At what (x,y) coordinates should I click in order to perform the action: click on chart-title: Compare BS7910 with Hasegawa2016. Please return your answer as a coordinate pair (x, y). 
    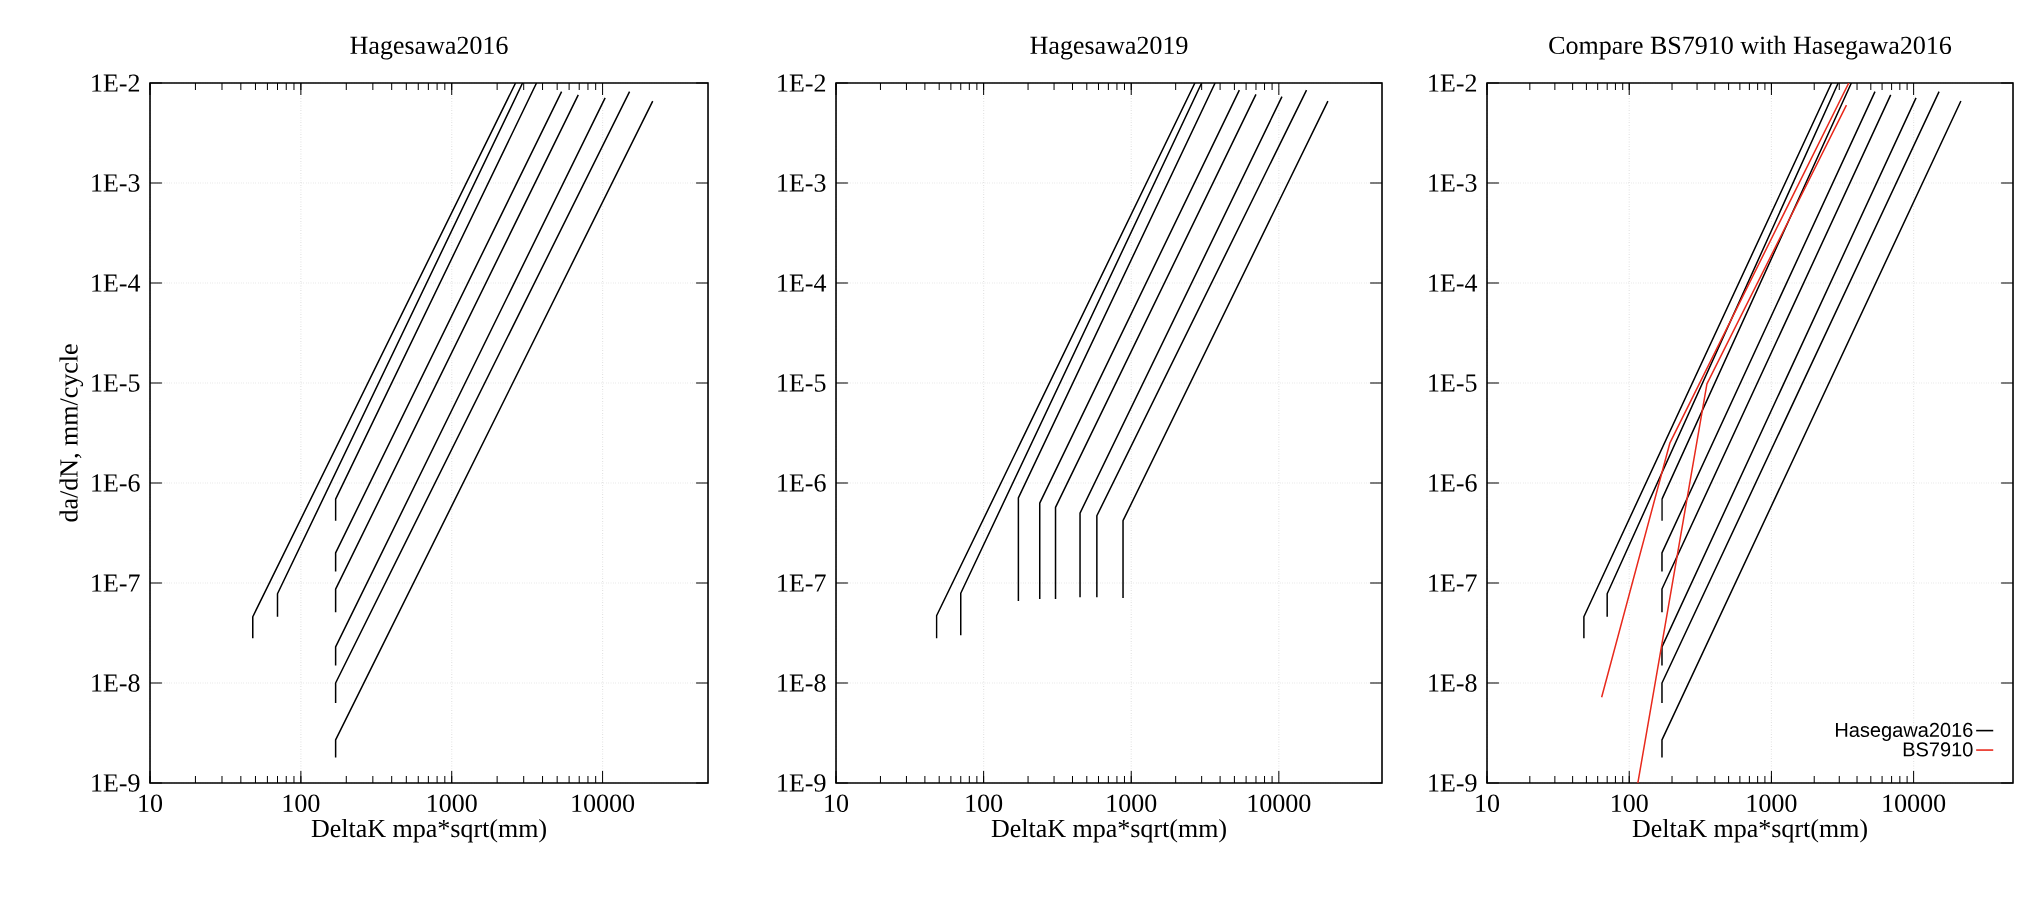
    Looking at the image, I should click on (1750, 47).